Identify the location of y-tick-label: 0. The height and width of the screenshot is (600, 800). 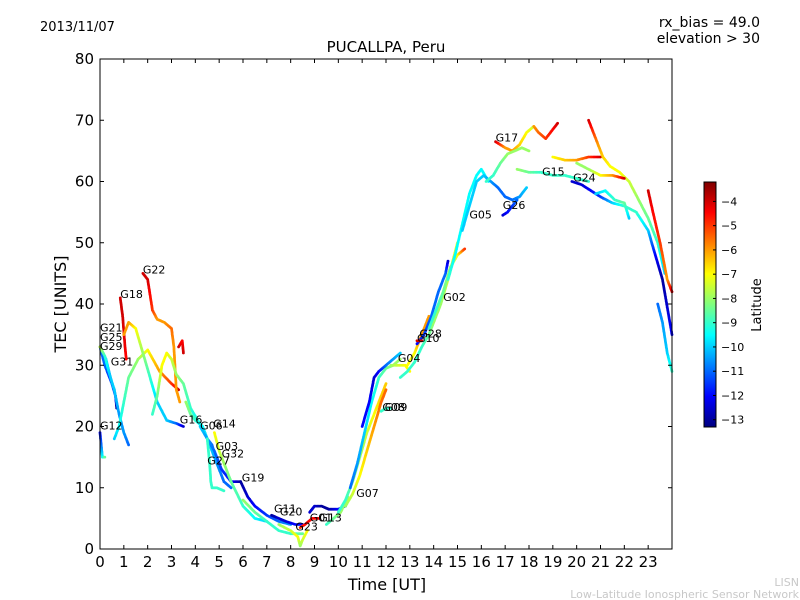
(89, 549).